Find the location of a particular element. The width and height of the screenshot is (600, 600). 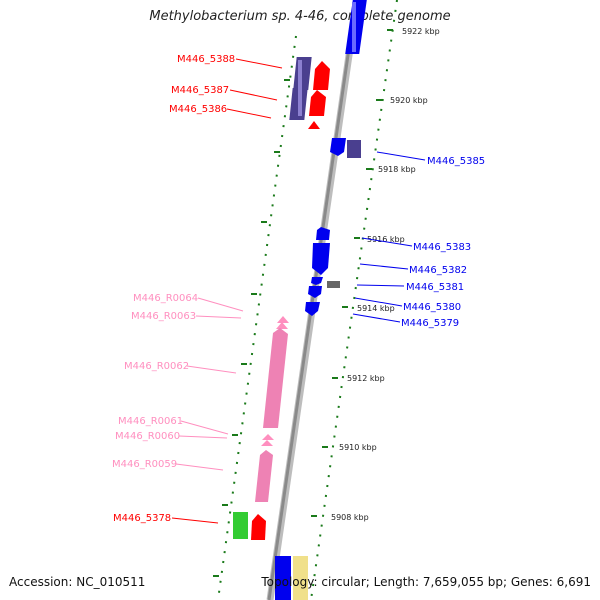

leader-lines-right is located at coordinates (389, 237).